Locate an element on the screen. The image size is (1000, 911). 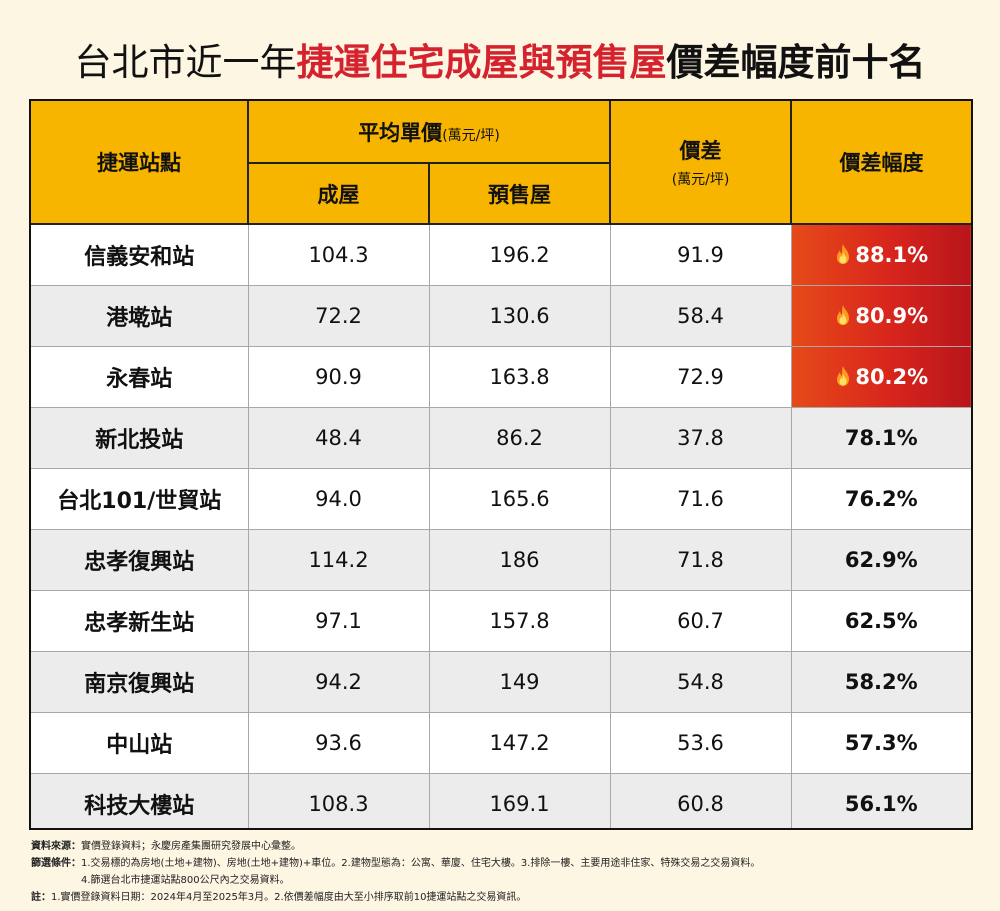
cell-station: 新北投站 is located at coordinates (140, 438).